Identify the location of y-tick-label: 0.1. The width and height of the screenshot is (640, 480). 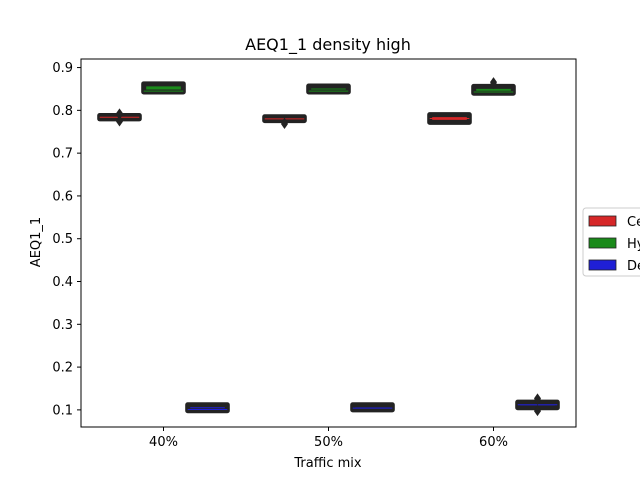
(62, 410).